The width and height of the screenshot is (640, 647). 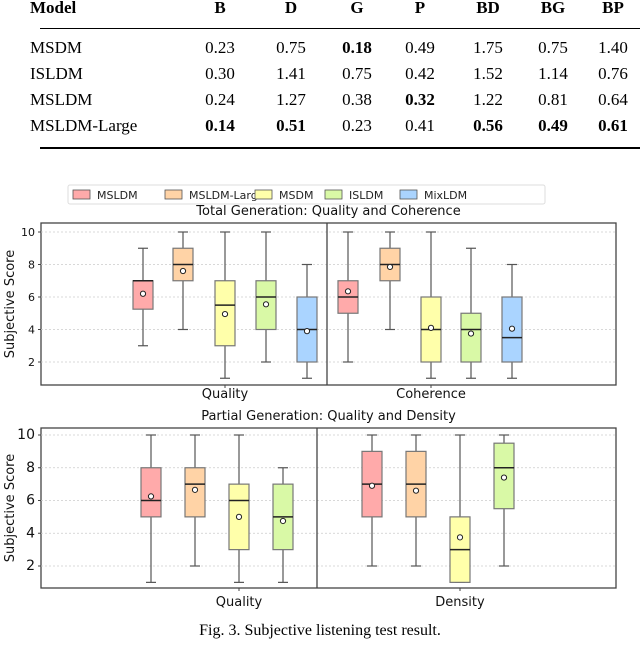 I want to click on table-cell: 0.18, so click(x=357, y=47).